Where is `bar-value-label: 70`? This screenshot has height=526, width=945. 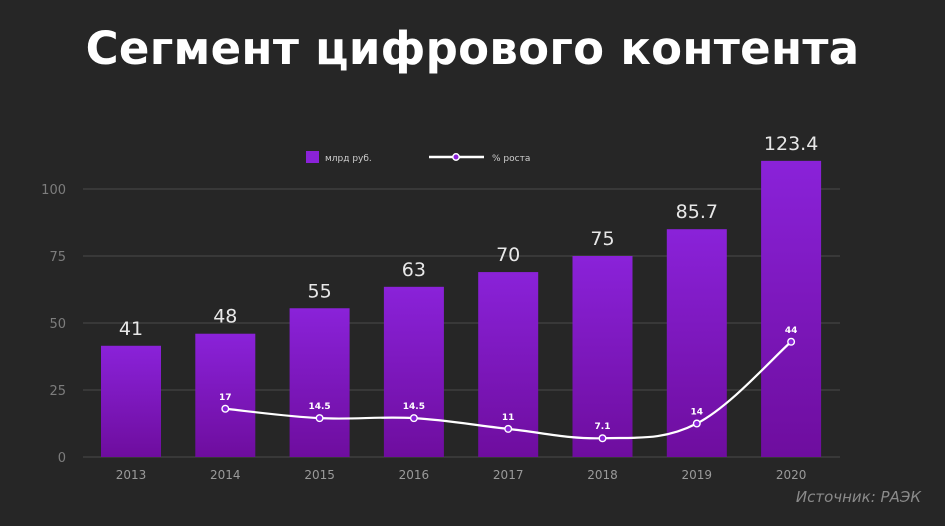 bar-value-label: 70 is located at coordinates (508, 255).